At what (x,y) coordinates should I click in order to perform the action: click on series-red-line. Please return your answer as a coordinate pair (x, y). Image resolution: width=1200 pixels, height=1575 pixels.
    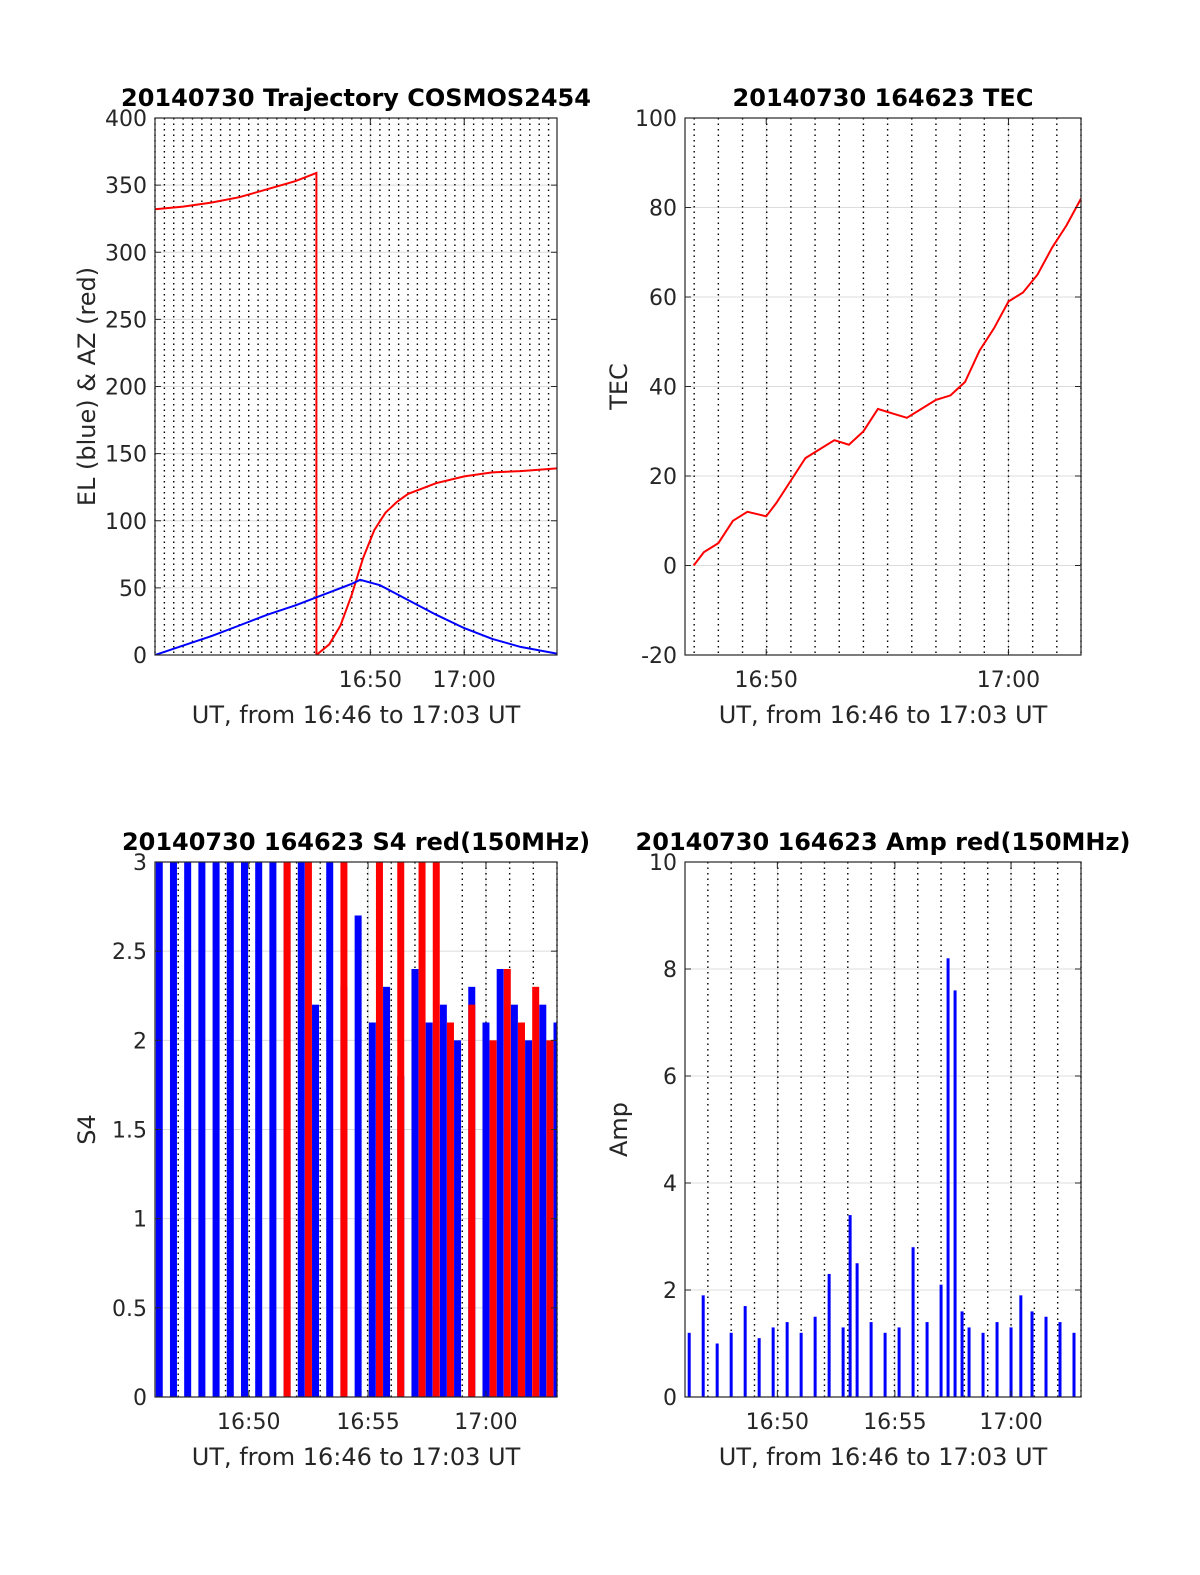
    Looking at the image, I should click on (886, 382).